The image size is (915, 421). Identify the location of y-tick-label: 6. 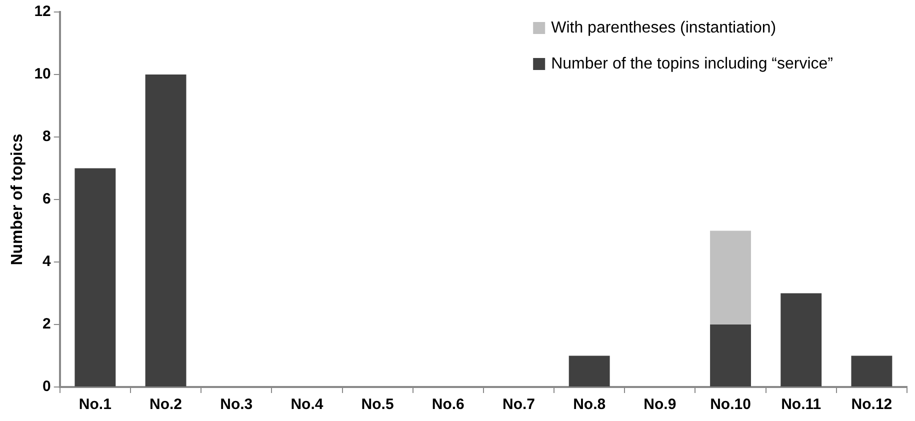
(46, 199).